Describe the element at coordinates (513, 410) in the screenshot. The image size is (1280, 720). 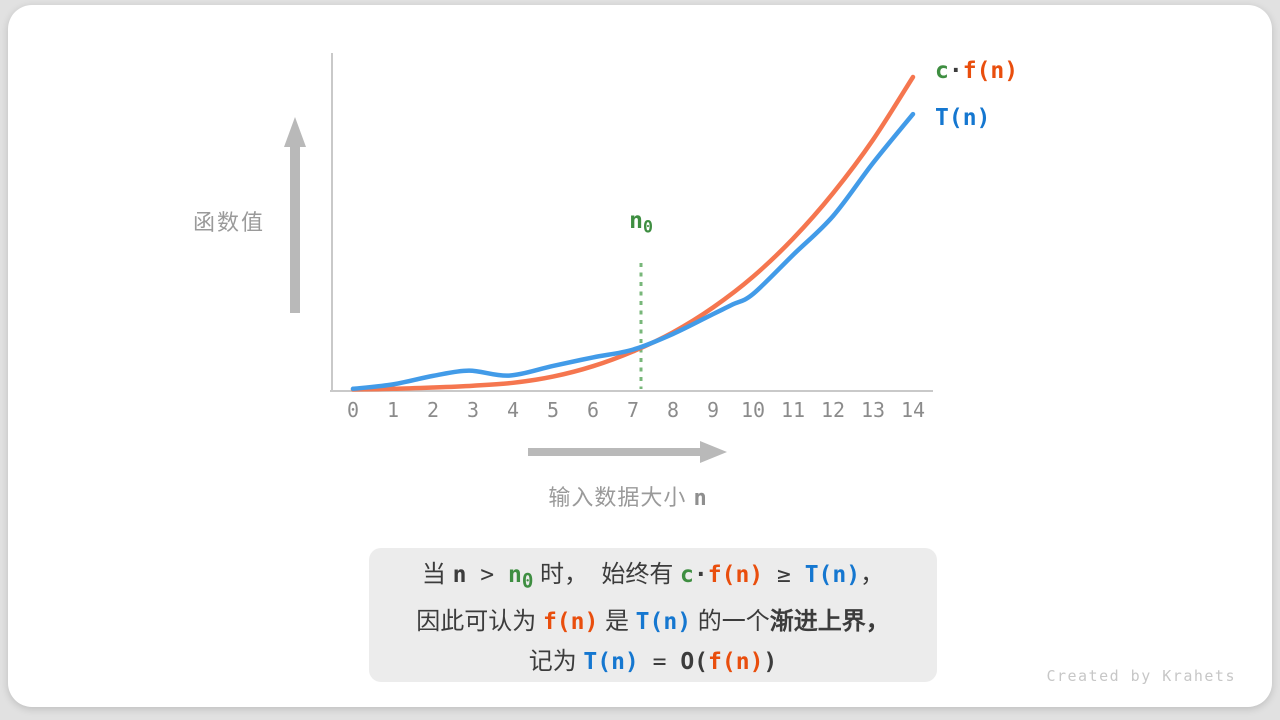
I see `x-tick-label: 4` at that location.